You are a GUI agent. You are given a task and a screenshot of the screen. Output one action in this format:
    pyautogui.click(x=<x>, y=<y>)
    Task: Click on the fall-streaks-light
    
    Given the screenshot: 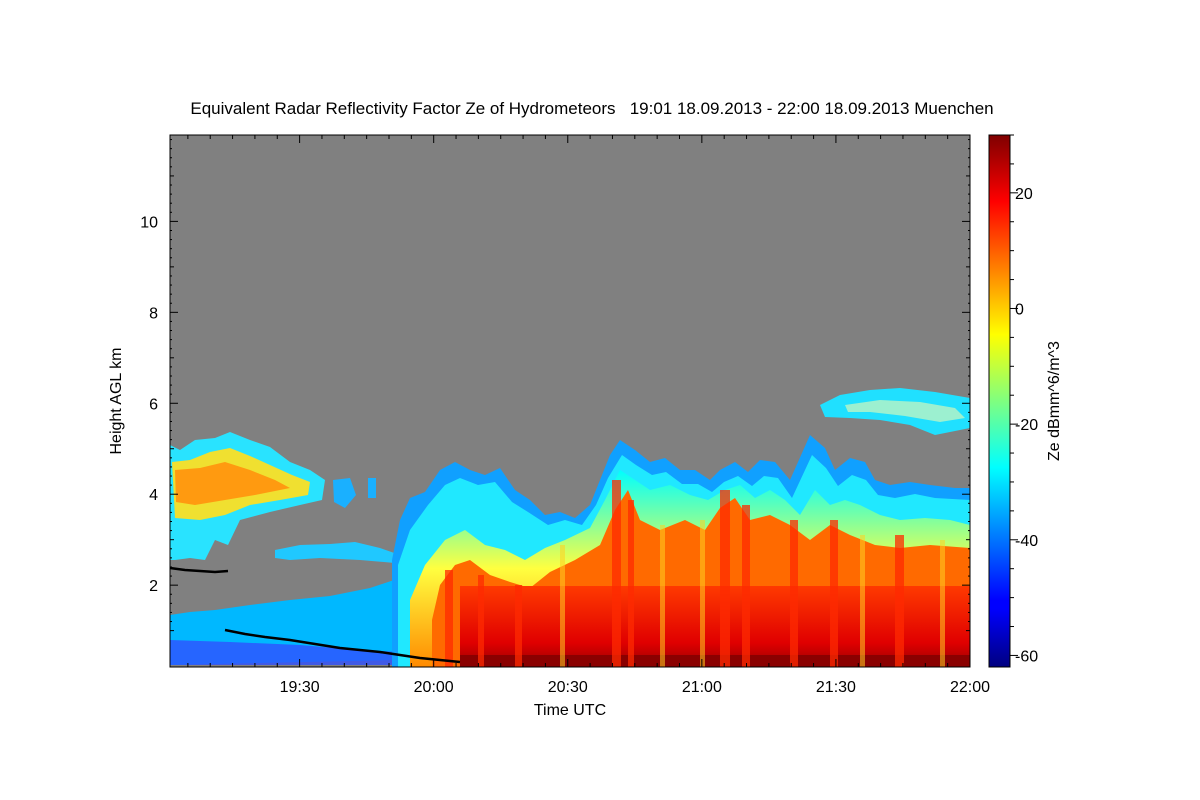 What is the action you would take?
    pyautogui.click(x=752, y=593)
    